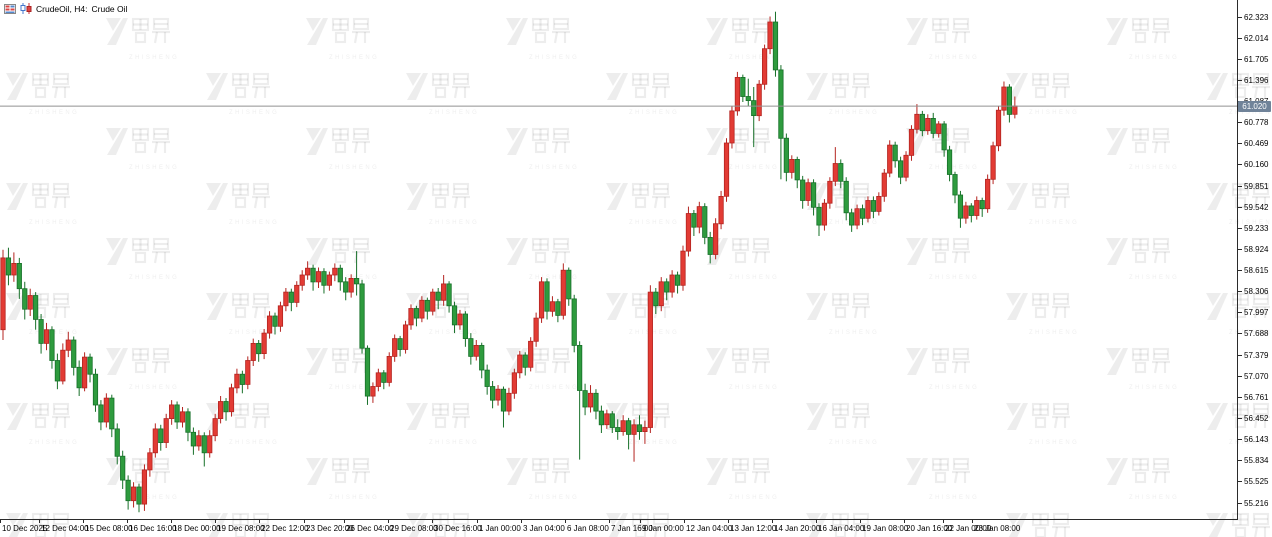 Image resolution: width=1272 pixels, height=537 pixels. I want to click on price-axis-label: 57.070, so click(1256, 376).